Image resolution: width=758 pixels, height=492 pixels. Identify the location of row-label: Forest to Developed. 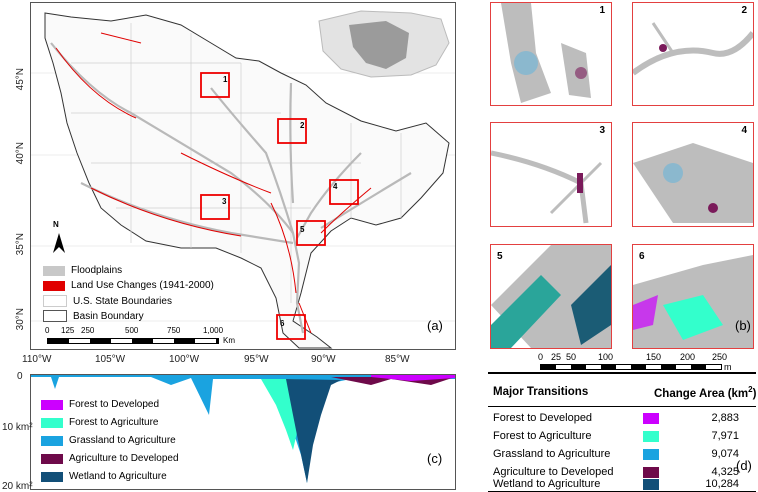
(543, 418).